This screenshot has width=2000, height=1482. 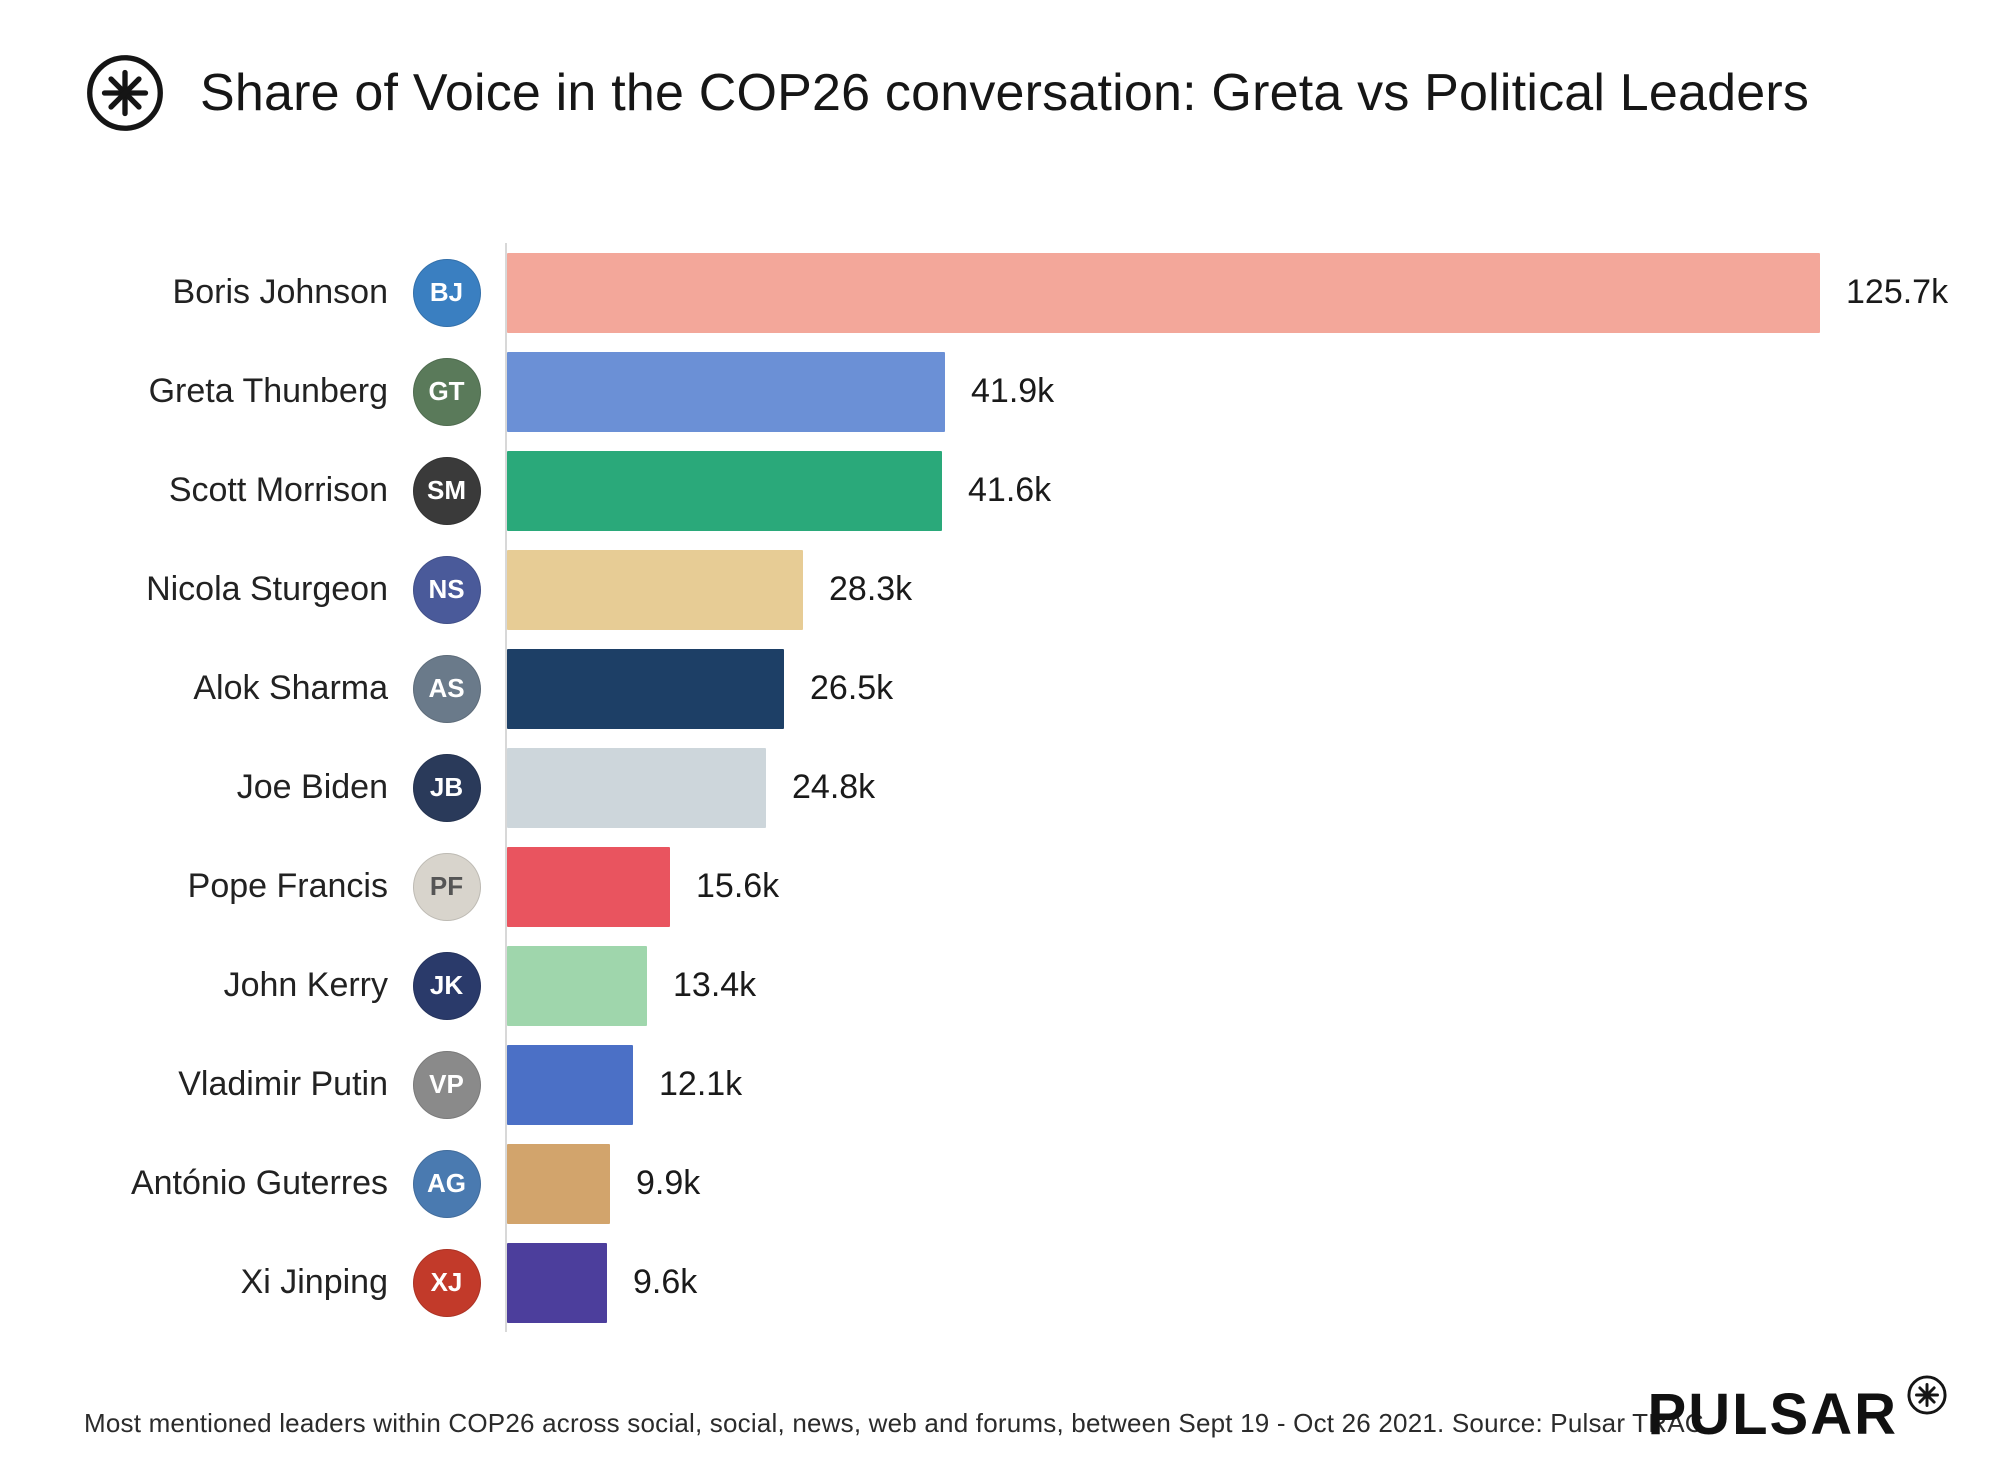 I want to click on bar-area: 41.9k, so click(x=1252, y=391).